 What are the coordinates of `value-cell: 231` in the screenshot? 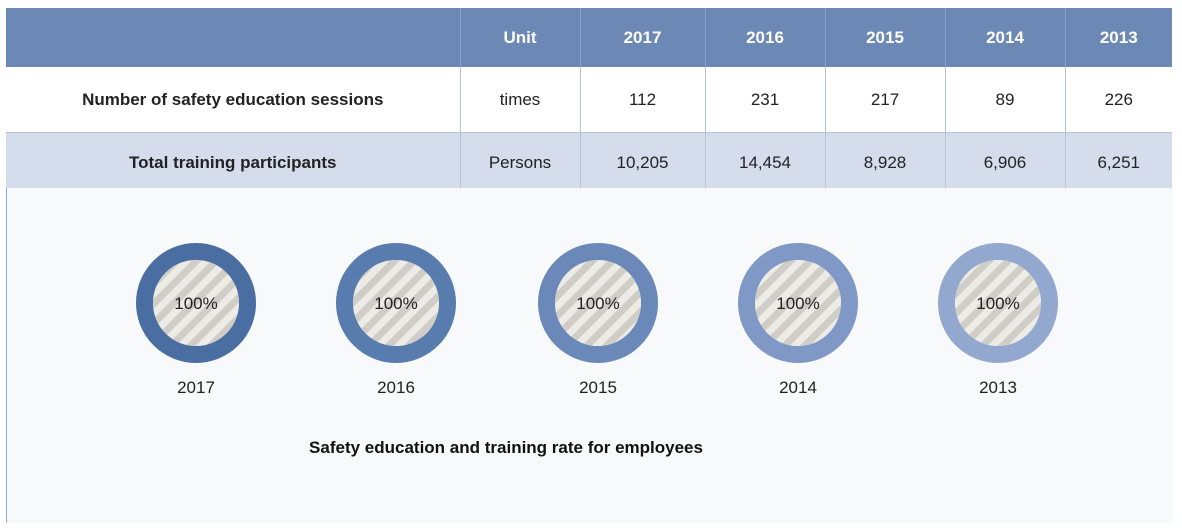 It's located at (764, 100).